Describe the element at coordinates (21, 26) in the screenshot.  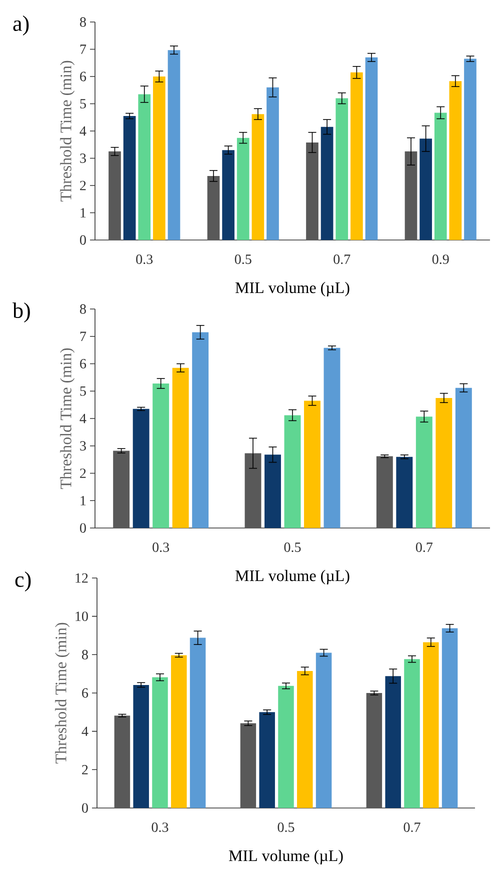
I see `chart-title: a)` at that location.